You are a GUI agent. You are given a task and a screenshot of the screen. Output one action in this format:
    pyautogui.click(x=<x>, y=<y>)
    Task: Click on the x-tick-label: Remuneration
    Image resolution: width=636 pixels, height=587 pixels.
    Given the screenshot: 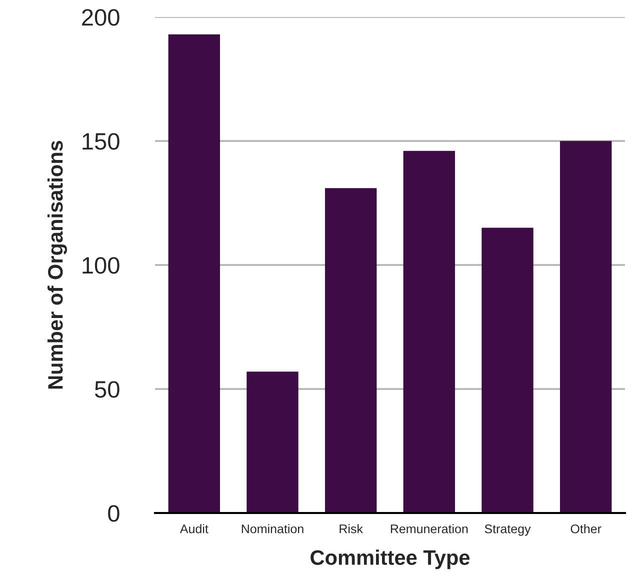 What is the action you would take?
    pyautogui.click(x=429, y=529)
    